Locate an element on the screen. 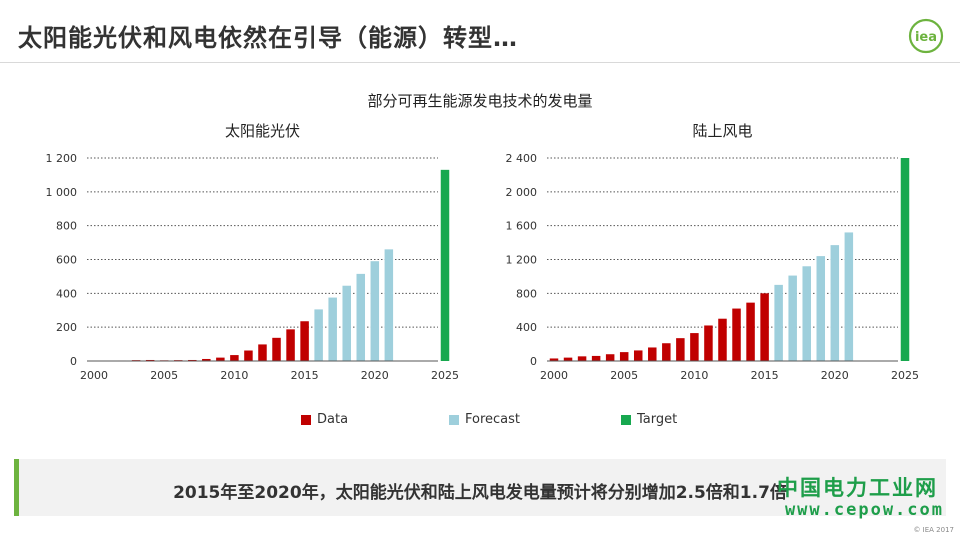 This screenshot has width=960, height=540. bar-data-2000 is located at coordinates (554, 359).